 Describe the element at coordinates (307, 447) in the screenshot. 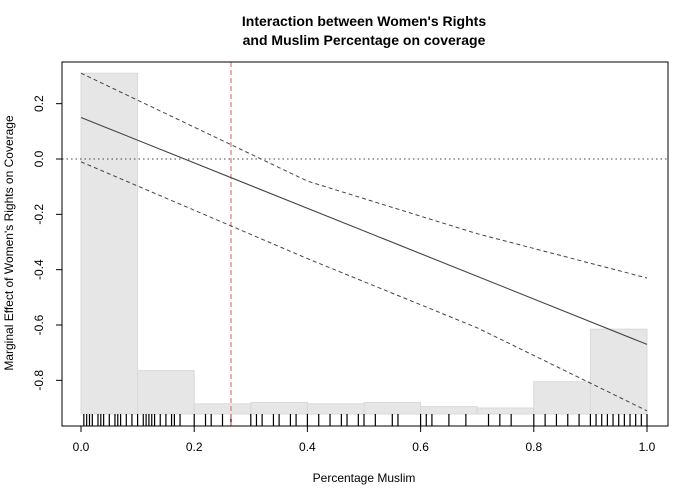

I see `x-tick-label: 0.4` at that location.